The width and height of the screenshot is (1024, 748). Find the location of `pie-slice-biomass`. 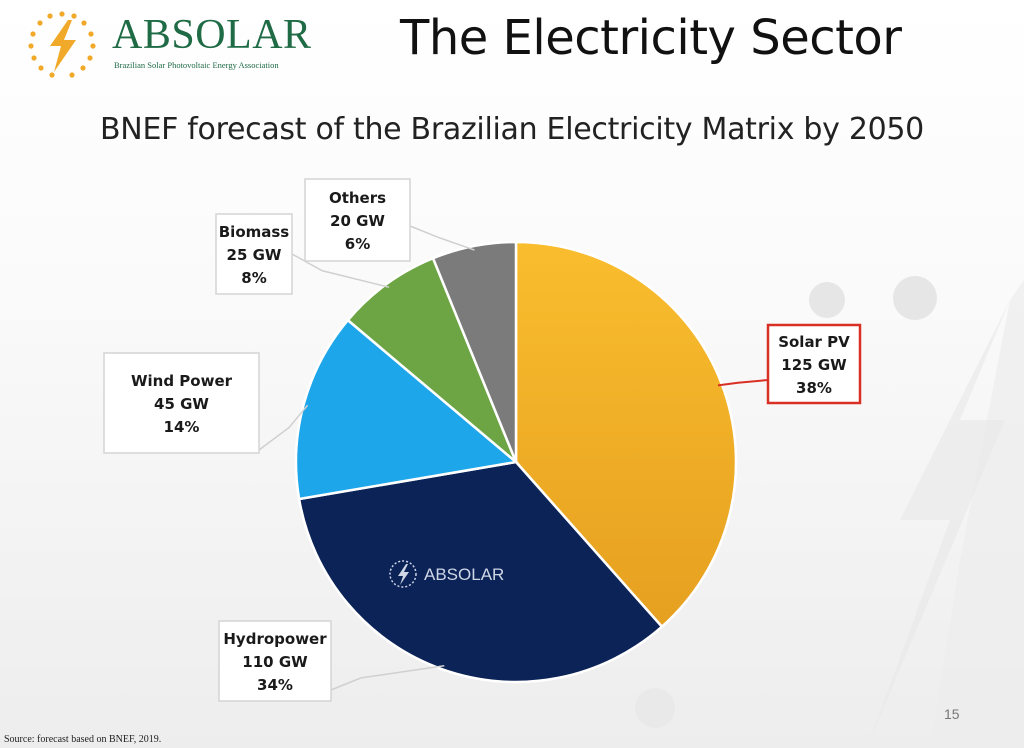

pie-slice-biomass is located at coordinates (432, 359).